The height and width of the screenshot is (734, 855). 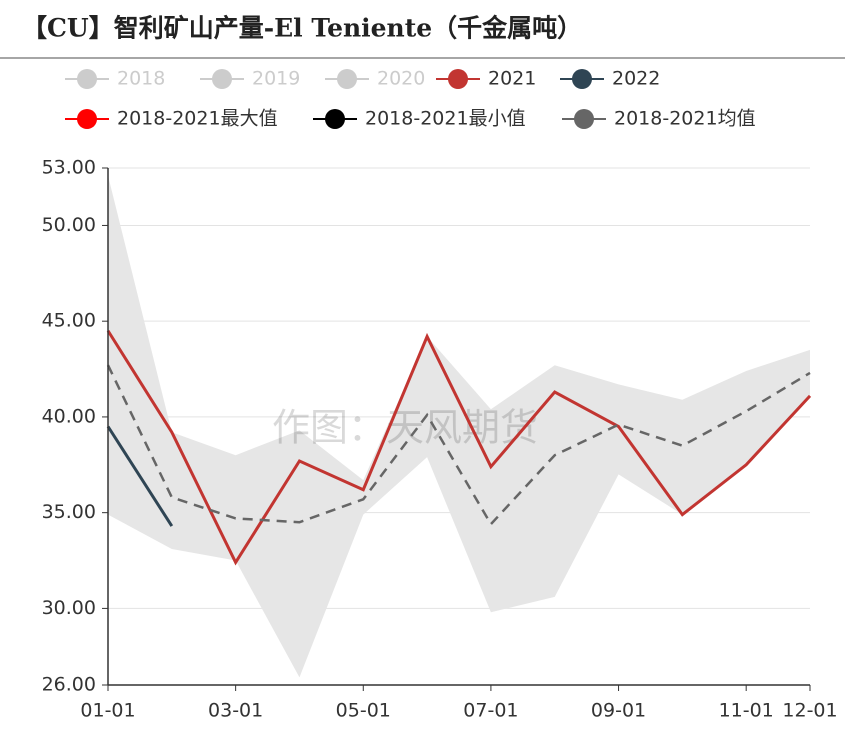 I want to click on x-tick-label: 05-01, so click(x=363, y=711).